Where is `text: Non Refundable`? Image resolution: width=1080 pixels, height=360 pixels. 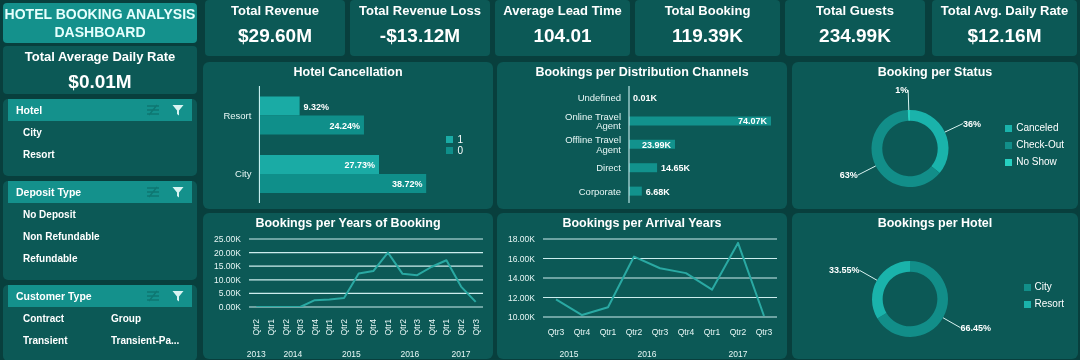
text: Non Refundable is located at coordinates (62, 237).